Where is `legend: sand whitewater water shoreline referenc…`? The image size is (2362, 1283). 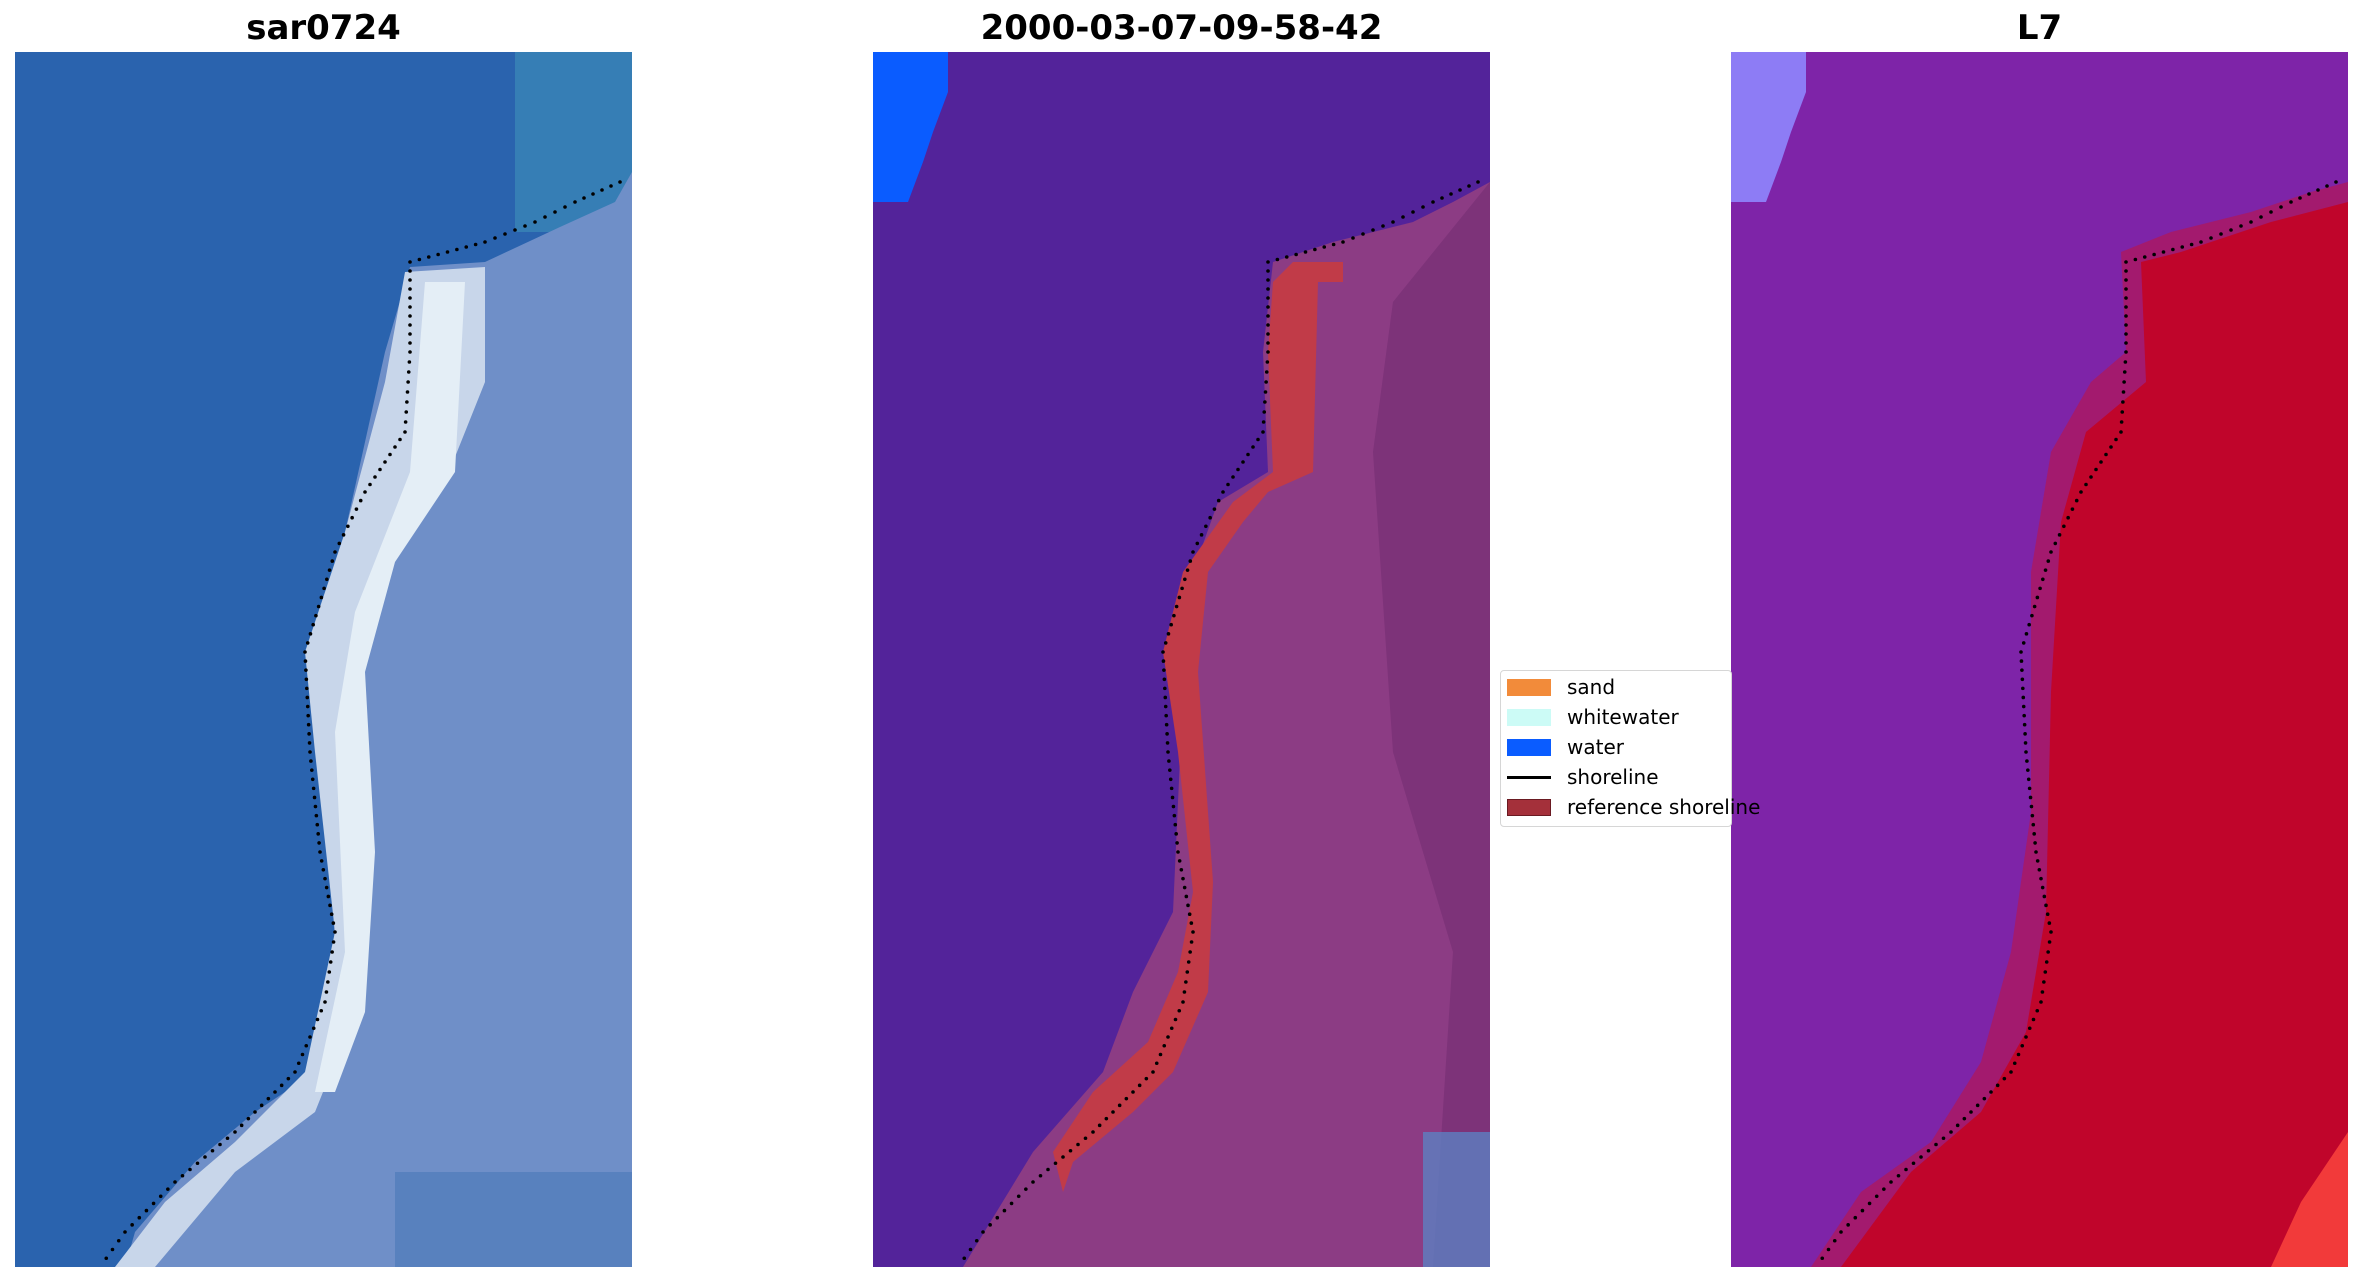
legend: sand whitewater water shoreline referenc… is located at coordinates (1630, 748).